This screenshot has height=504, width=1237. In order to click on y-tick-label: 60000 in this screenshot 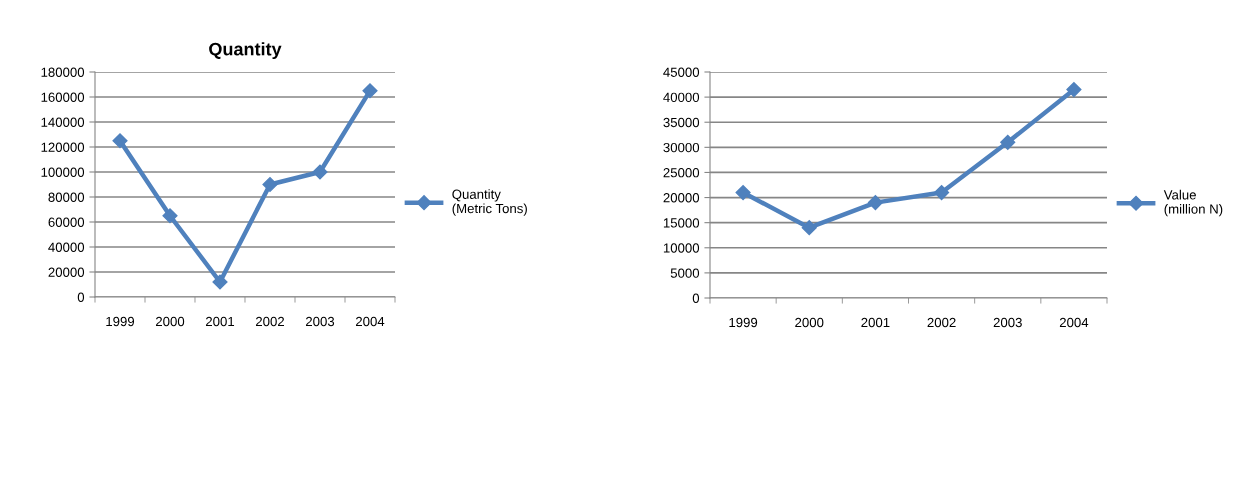, I will do `click(66, 222)`.